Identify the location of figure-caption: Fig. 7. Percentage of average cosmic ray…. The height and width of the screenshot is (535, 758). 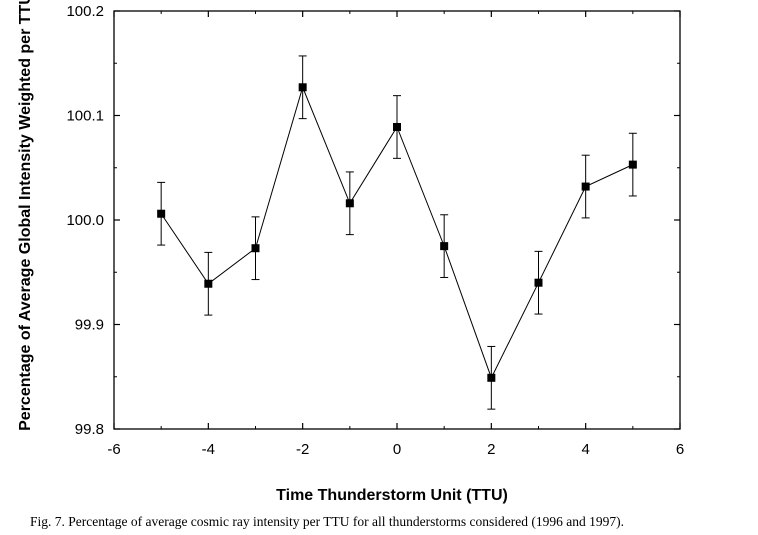
(327, 521).